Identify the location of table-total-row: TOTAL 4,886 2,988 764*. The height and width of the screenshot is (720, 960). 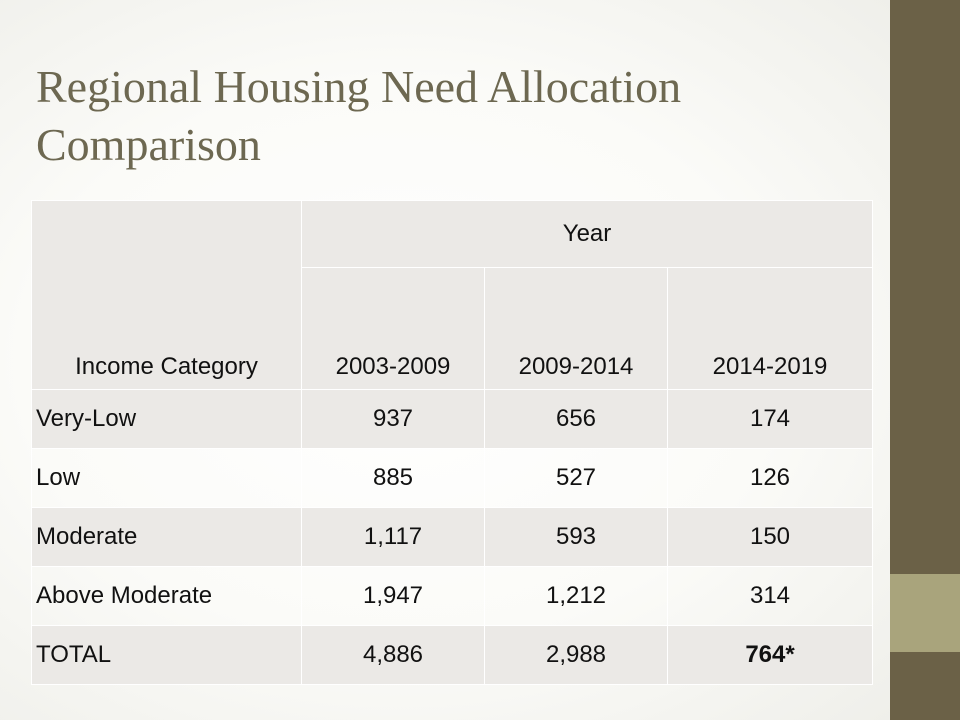
(452, 655).